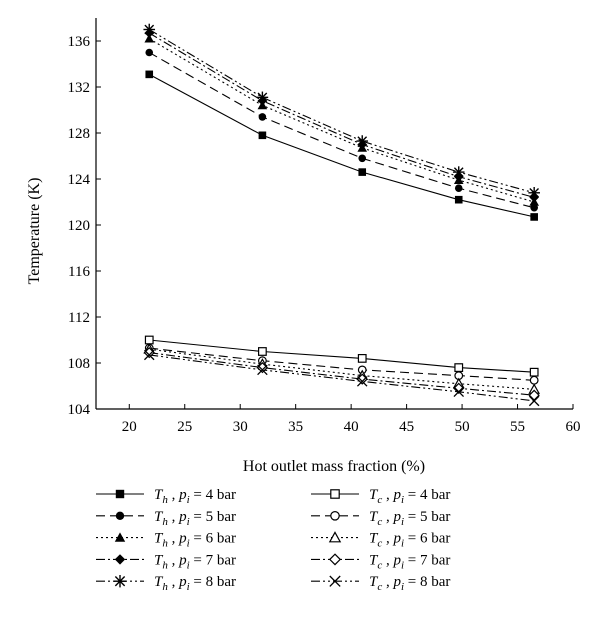  What do you see at coordinates (295, 427) in the screenshot?
I see `x-tick-label: 35` at bounding box center [295, 427].